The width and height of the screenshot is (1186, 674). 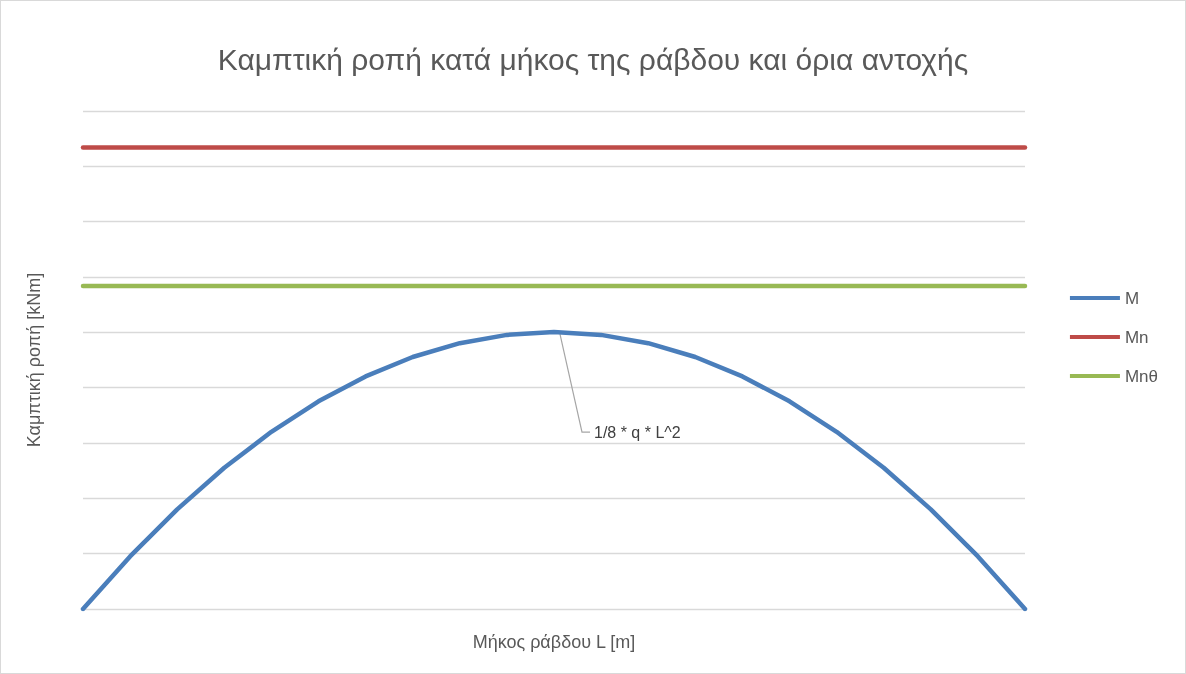 What do you see at coordinates (593, 59) in the screenshot?
I see `chart-title: Καμπτική ροπή κατά μήκος της ράβδου και όρια αντοχής` at bounding box center [593, 59].